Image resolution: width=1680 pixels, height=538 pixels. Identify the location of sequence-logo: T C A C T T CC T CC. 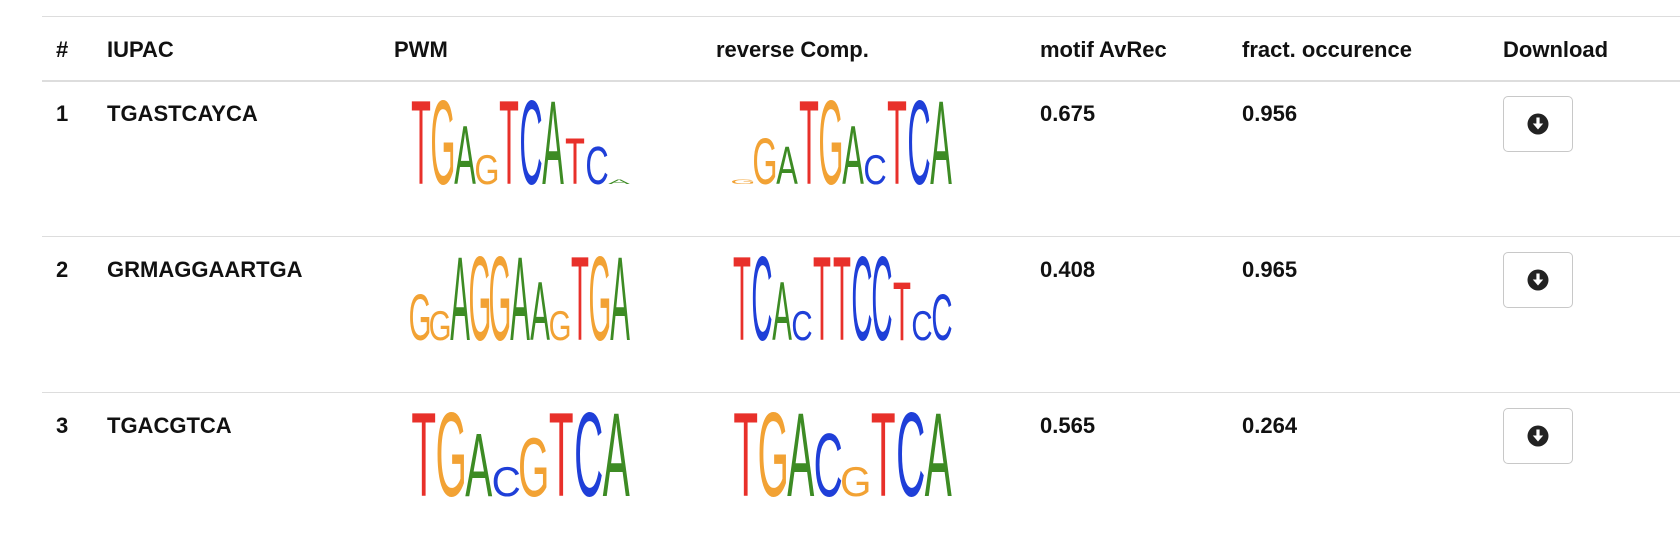
(843, 299).